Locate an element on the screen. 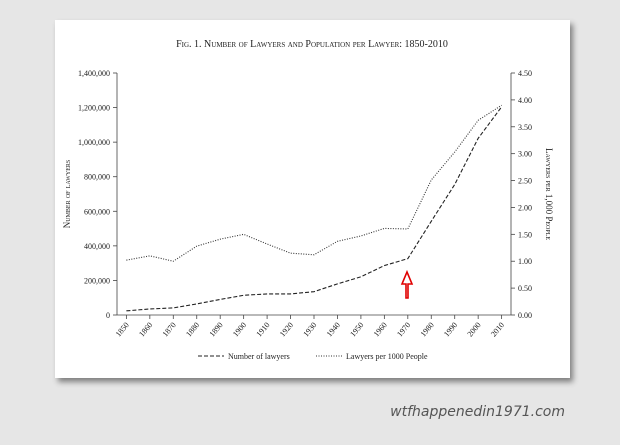 The width and height of the screenshot is (620, 445). y2-tick-label: 1.50 is located at coordinates (525, 234).